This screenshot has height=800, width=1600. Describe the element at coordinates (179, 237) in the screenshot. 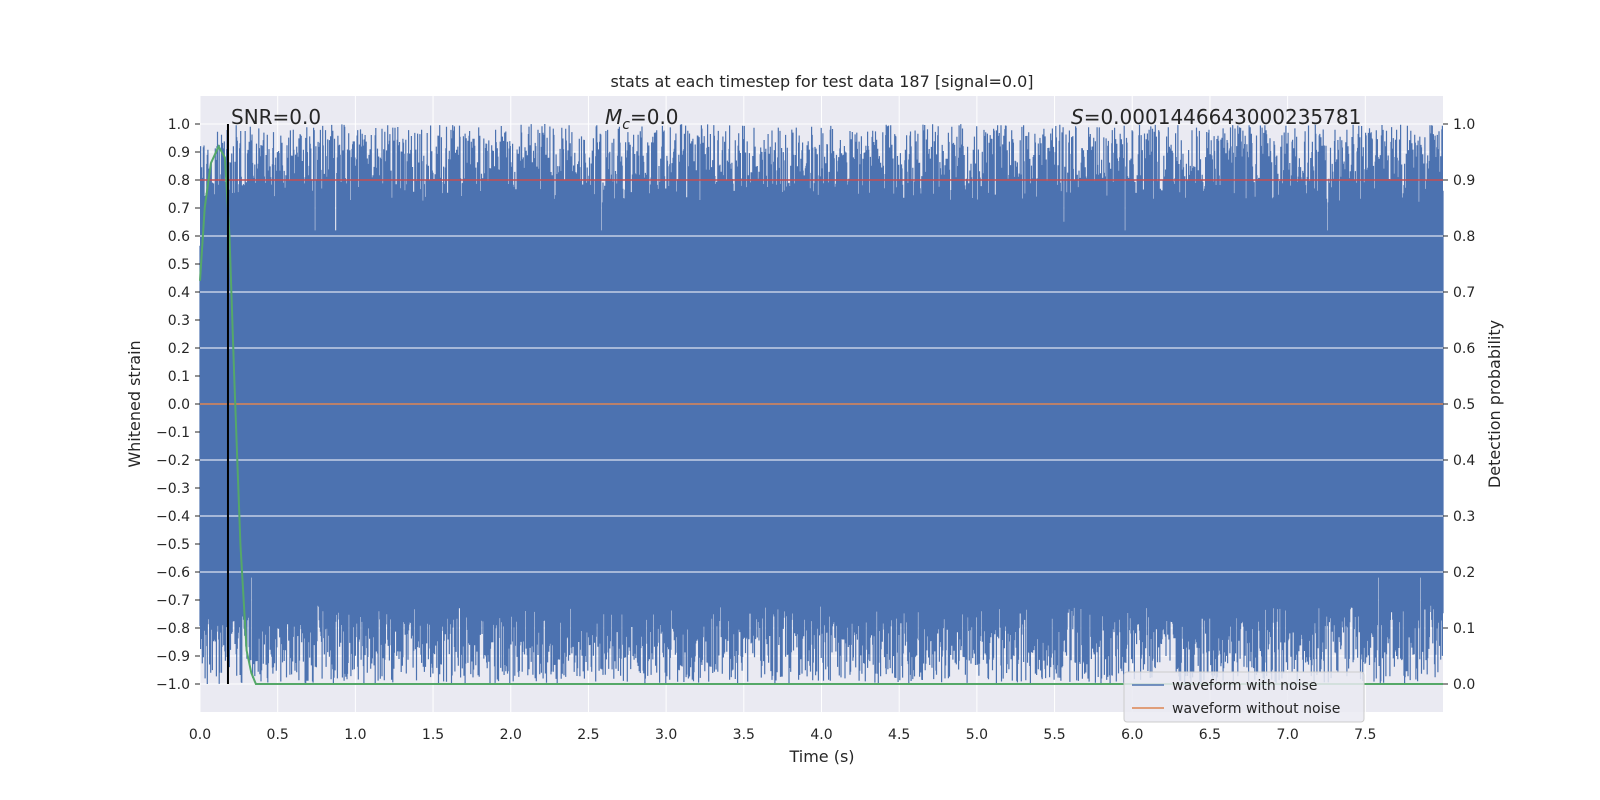

I see `y-tick-label: 0.6` at that location.